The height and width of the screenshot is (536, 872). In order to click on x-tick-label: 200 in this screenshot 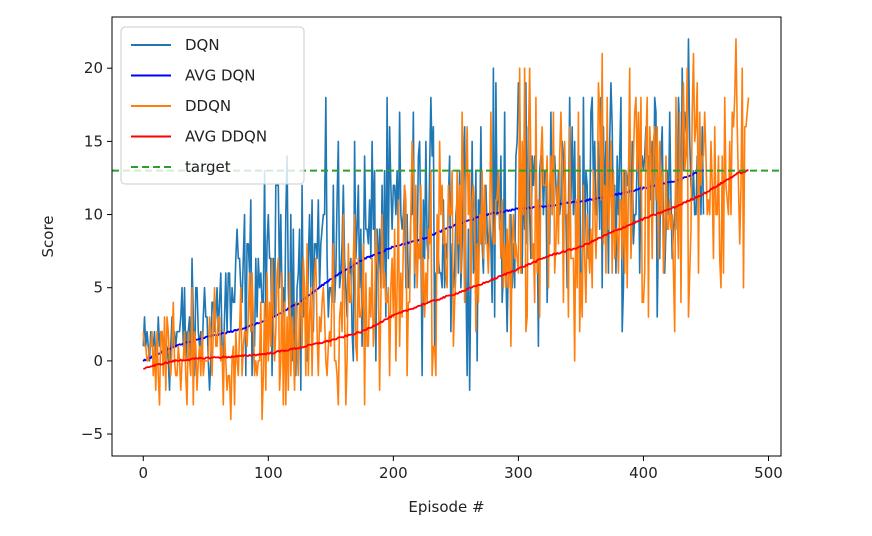, I will do `click(393, 473)`.